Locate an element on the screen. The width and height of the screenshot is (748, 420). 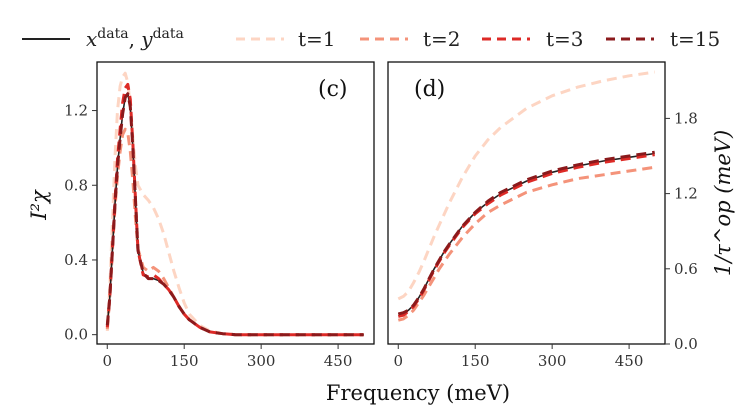
panel-c-ytick-label: 0.4 is located at coordinates (76, 260).